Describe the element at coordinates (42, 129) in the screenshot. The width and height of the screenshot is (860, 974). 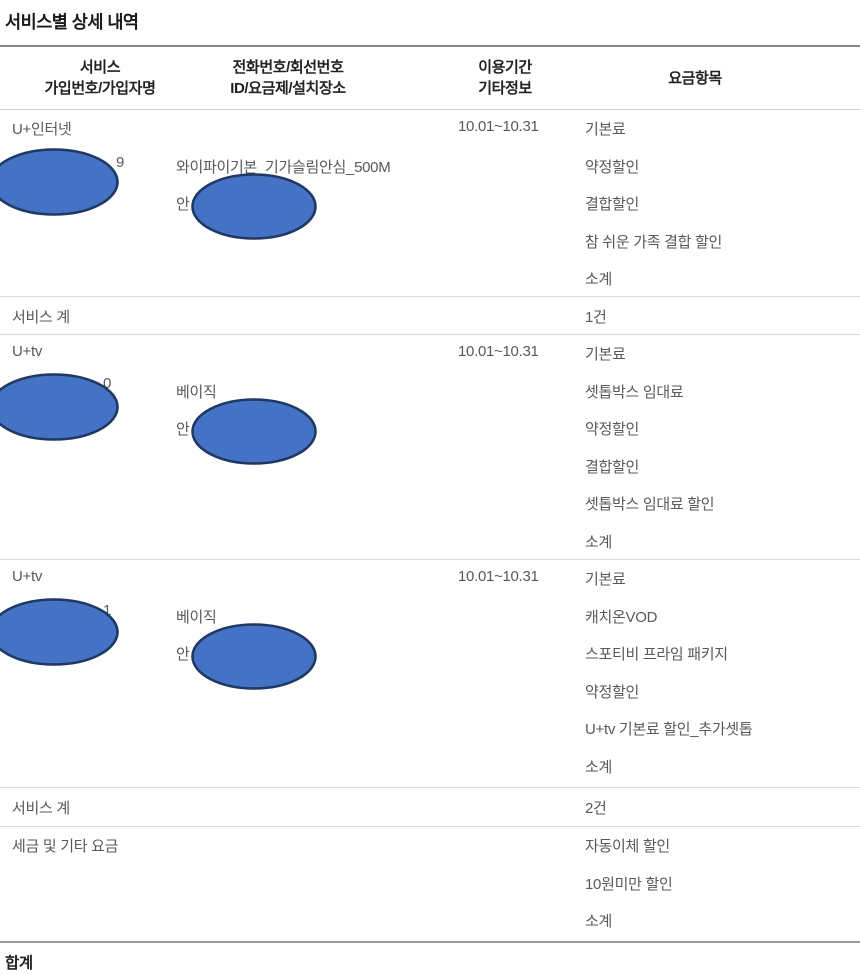
I see `service-name: U+인터넷` at that location.